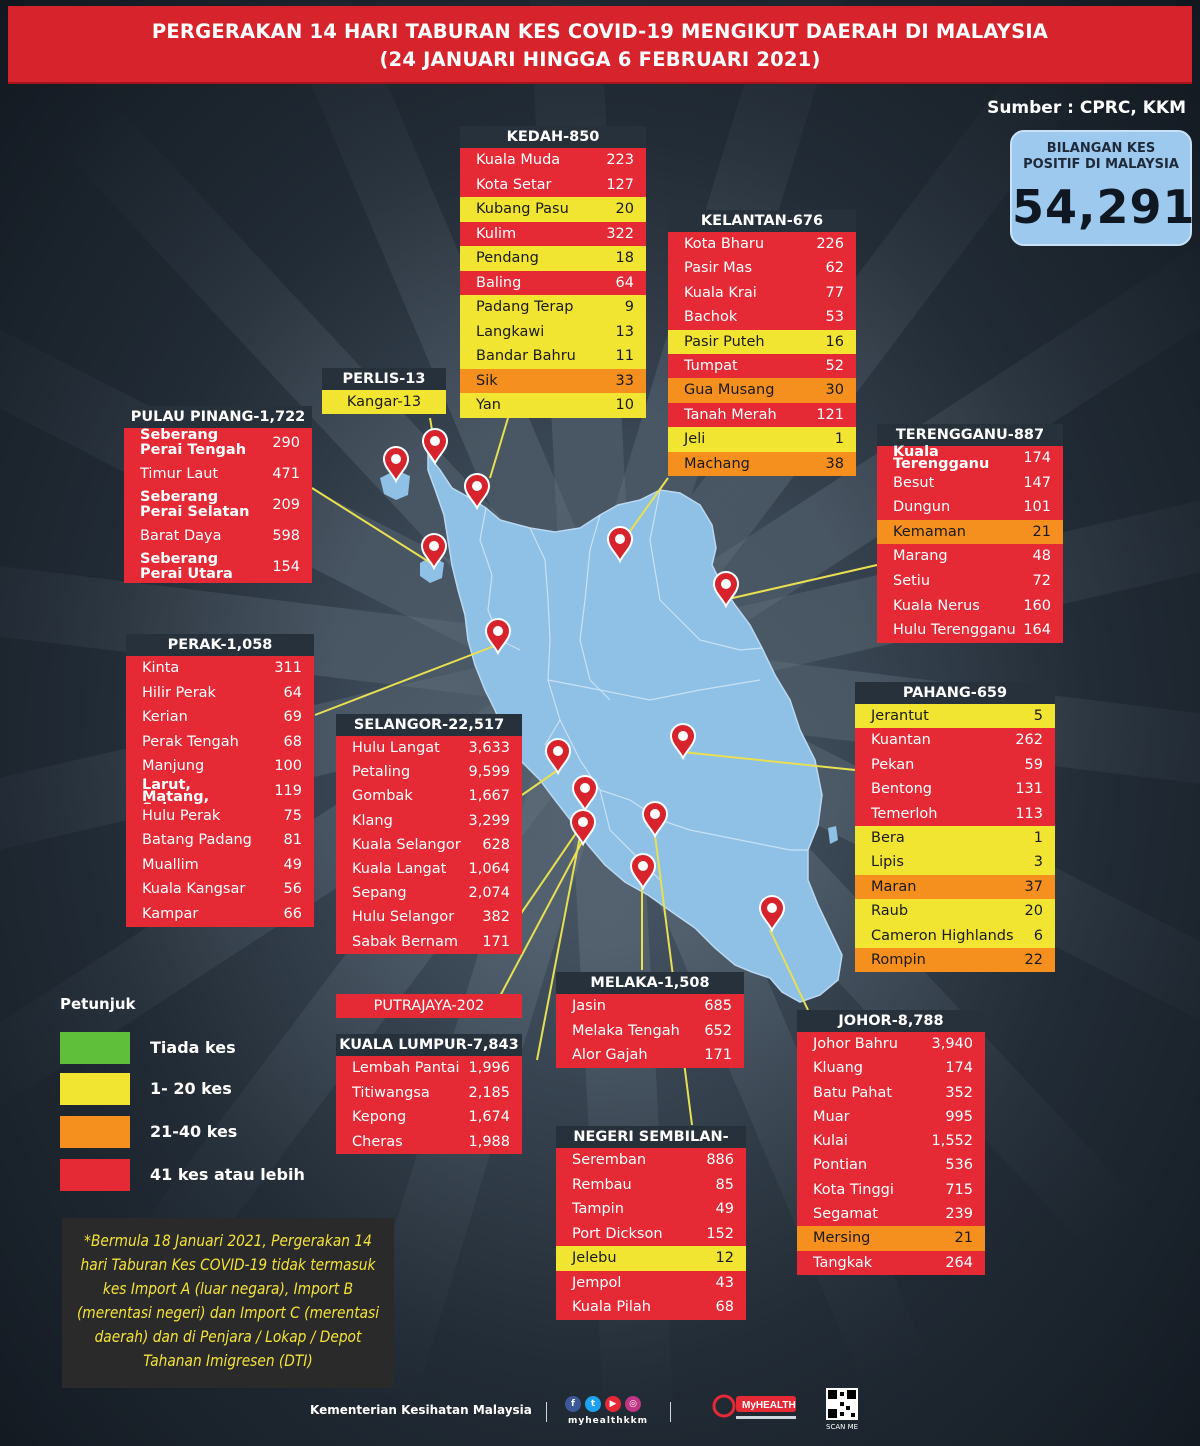 This screenshot has width=1200, height=1446. I want to click on myhealth-logo: MyHEALTH, so click(756, 1407).